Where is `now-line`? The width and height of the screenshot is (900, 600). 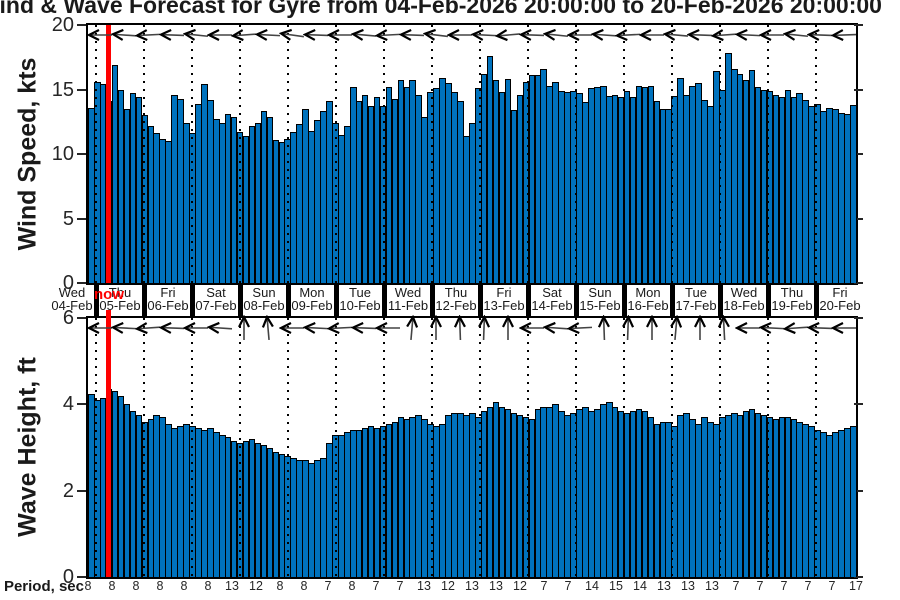 now-line is located at coordinates (108, 443).